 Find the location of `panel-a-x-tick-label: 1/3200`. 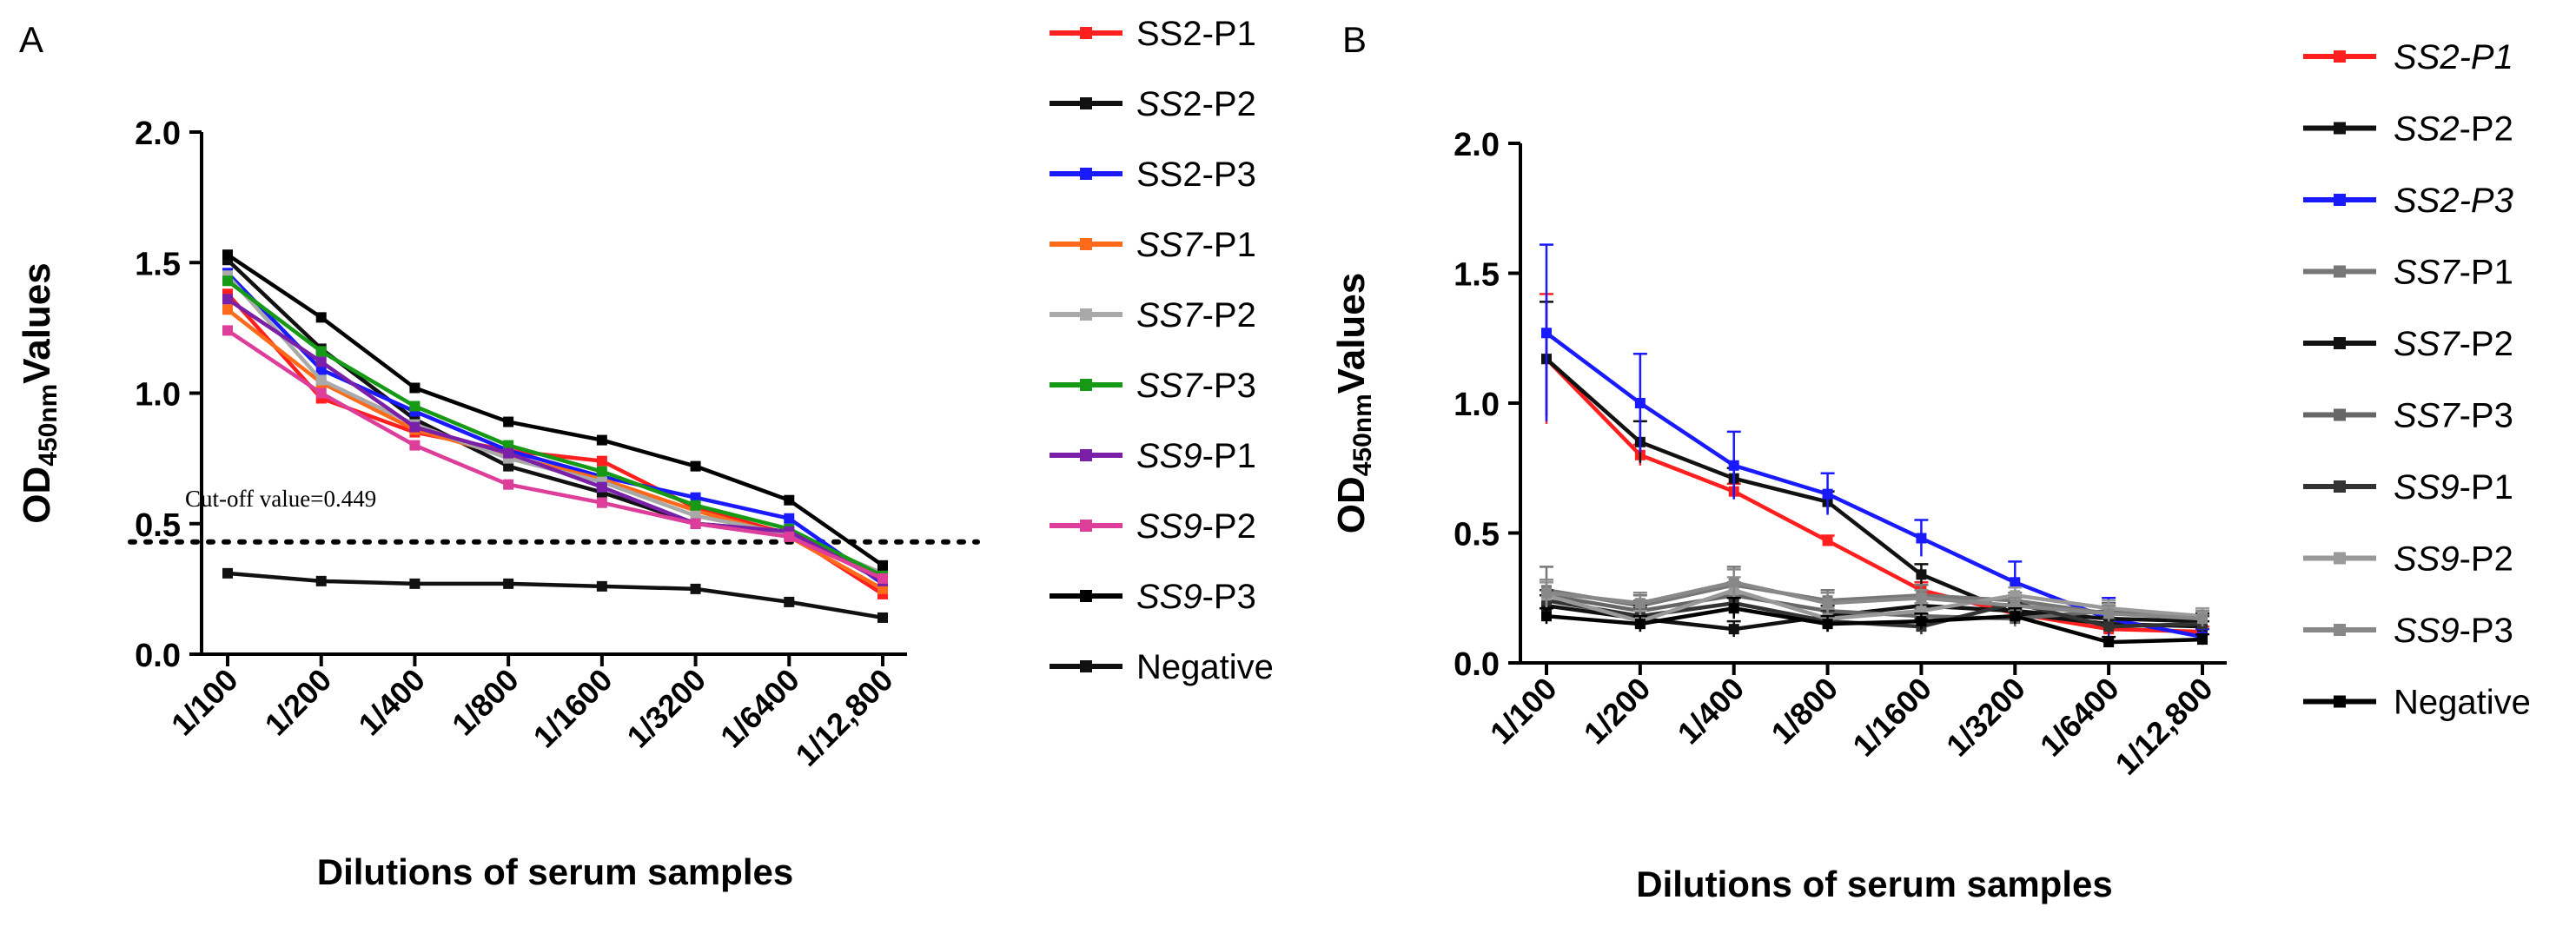

panel-a-x-tick-label: 1/3200 is located at coordinates (665, 708).